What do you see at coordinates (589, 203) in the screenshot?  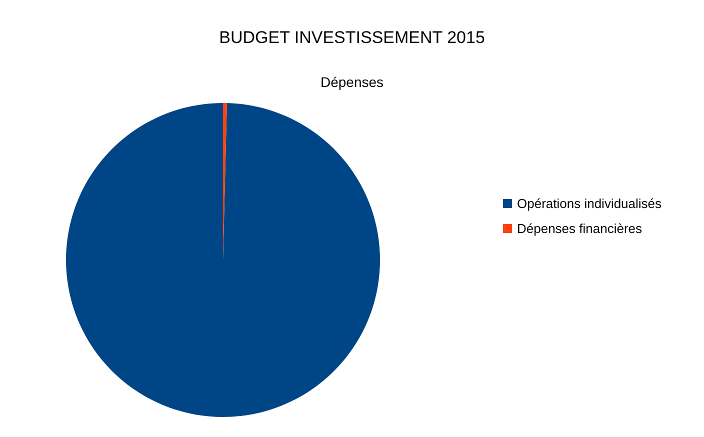 I see `legend-label: Opérations individualisés` at bounding box center [589, 203].